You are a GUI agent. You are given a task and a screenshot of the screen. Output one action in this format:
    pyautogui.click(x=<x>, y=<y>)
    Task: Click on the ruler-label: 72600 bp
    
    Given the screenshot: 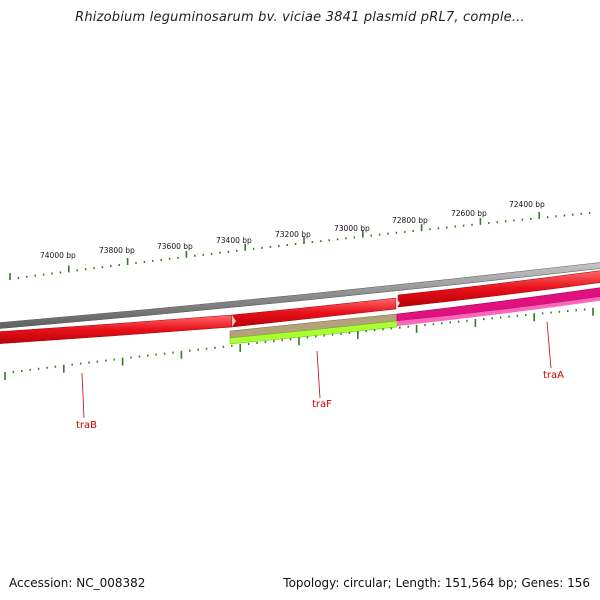 What is the action you would take?
    pyautogui.click(x=469, y=213)
    